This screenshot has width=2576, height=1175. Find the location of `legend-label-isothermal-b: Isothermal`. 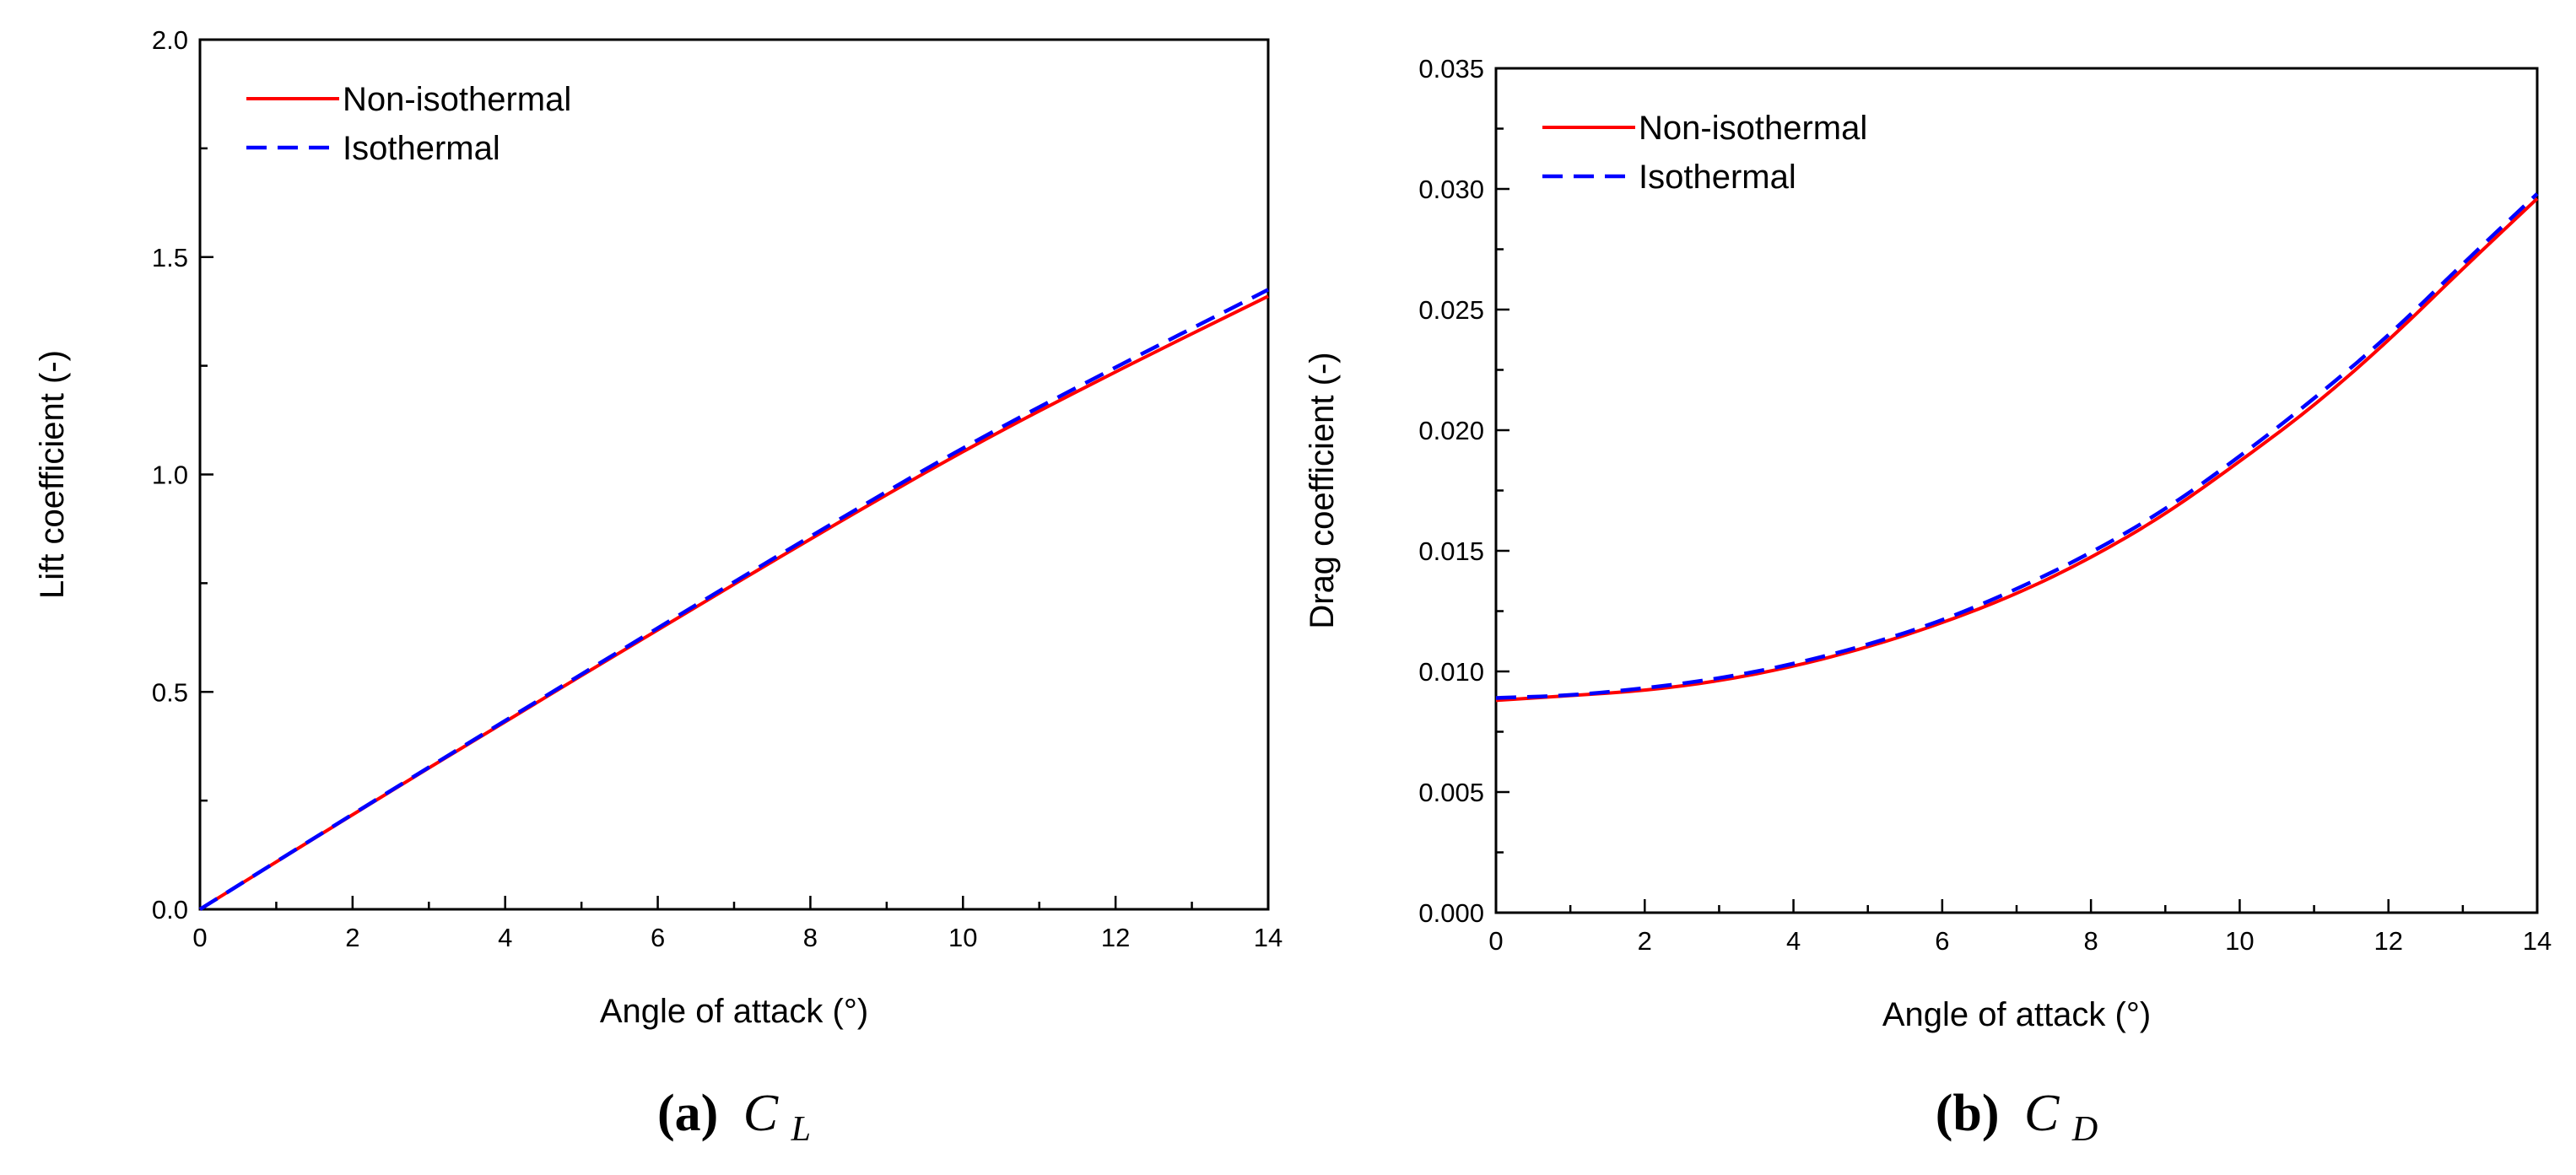

legend-label-isothermal-b: Isothermal is located at coordinates (1717, 177).